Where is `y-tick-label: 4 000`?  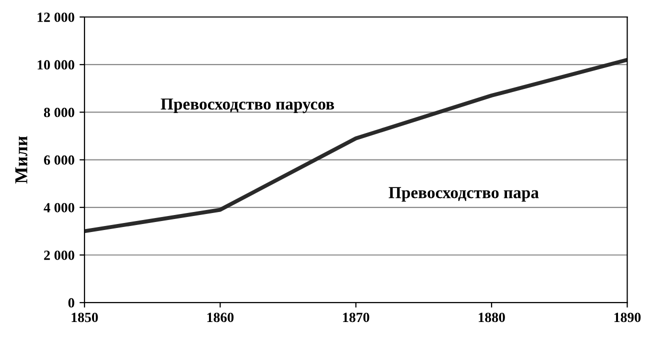
y-tick-label: 4 000 is located at coordinates (59, 207).